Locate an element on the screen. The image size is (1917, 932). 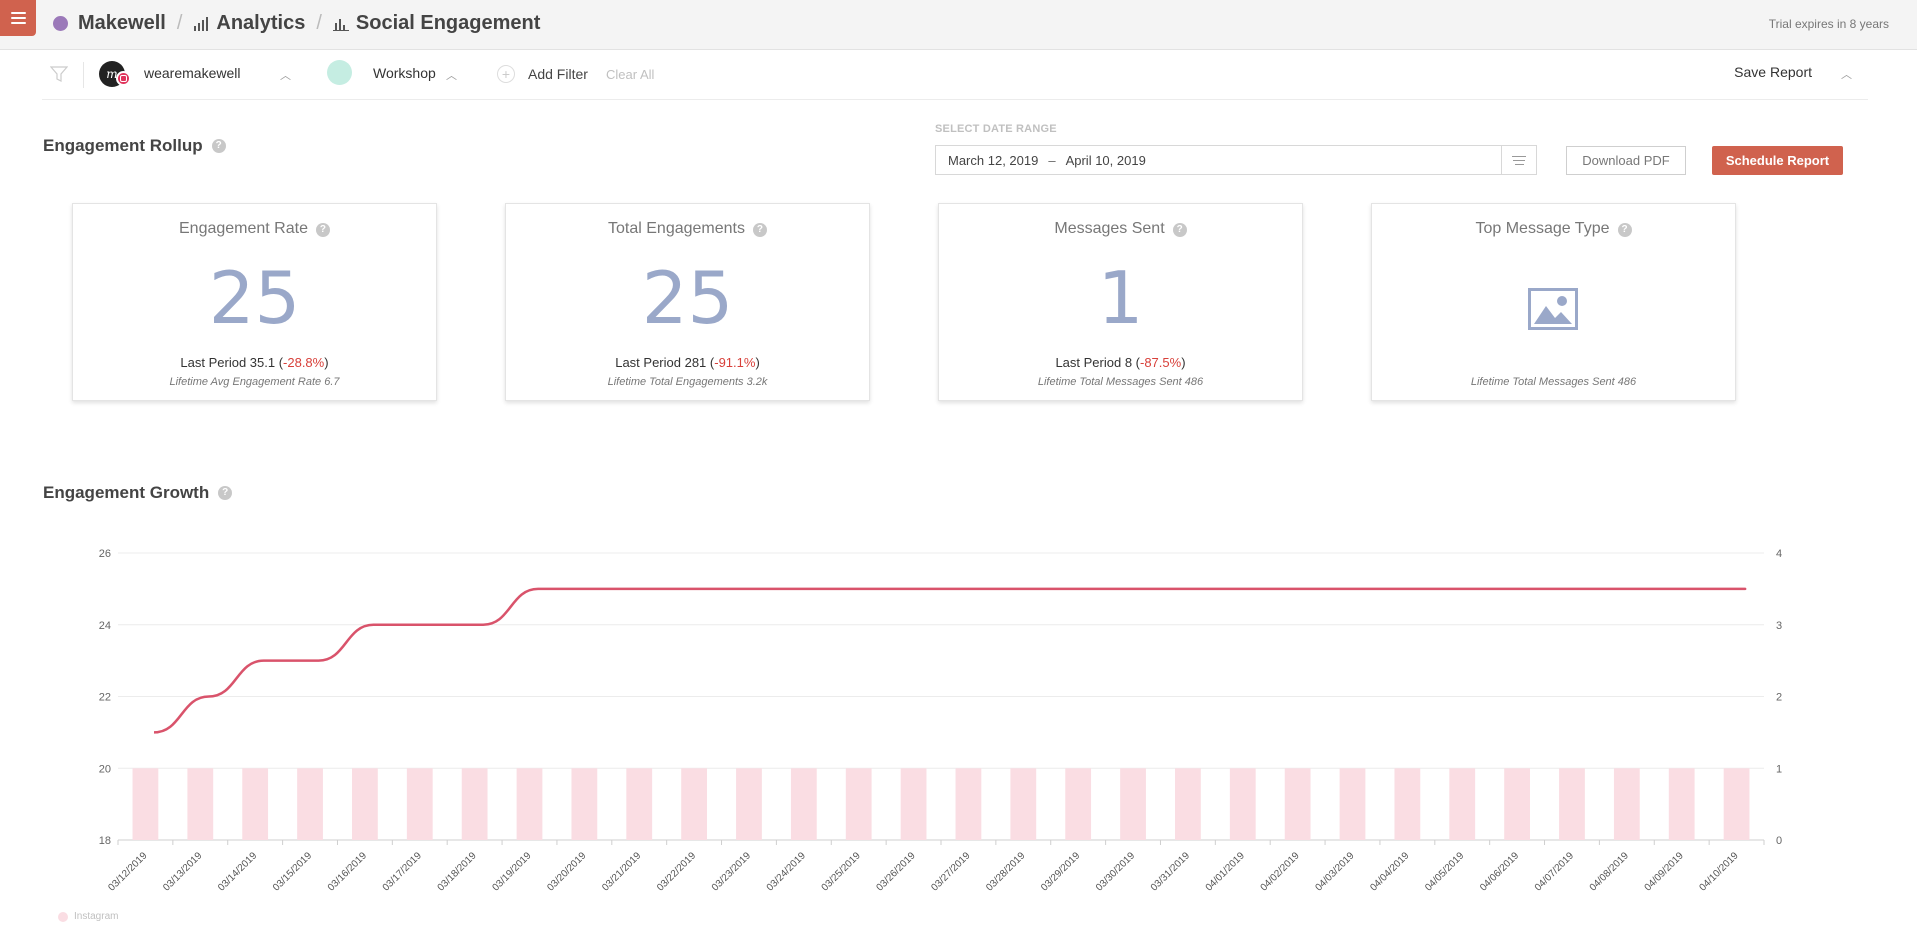
x-tick-label: 04/06/2019 is located at coordinates (1499, 871).